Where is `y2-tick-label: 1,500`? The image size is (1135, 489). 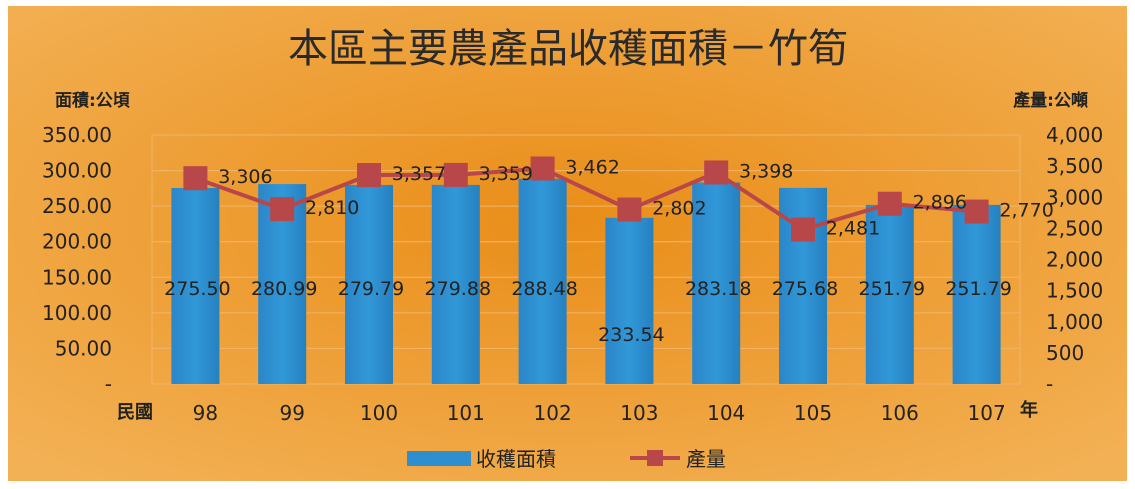
y2-tick-label: 1,500 is located at coordinates (1074, 291).